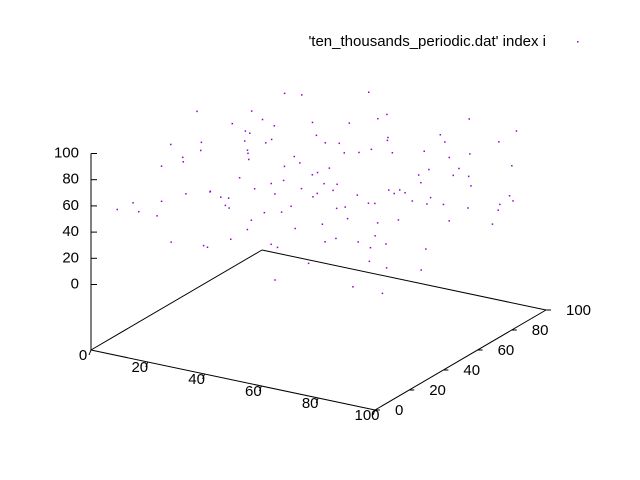 The image size is (640, 480). I want to click on y-tick-label: 100, so click(578, 310).